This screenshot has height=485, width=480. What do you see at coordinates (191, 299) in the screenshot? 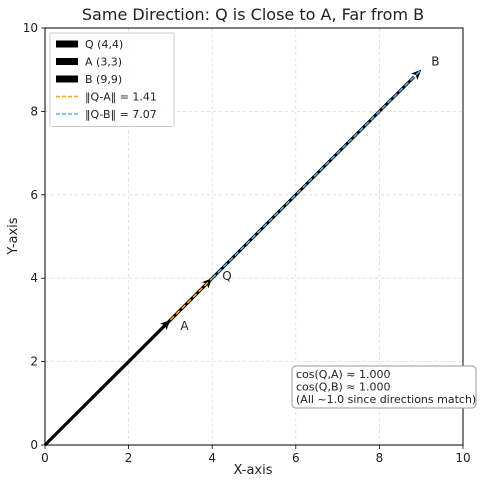
I see `distance-line-qa` at bounding box center [191, 299].